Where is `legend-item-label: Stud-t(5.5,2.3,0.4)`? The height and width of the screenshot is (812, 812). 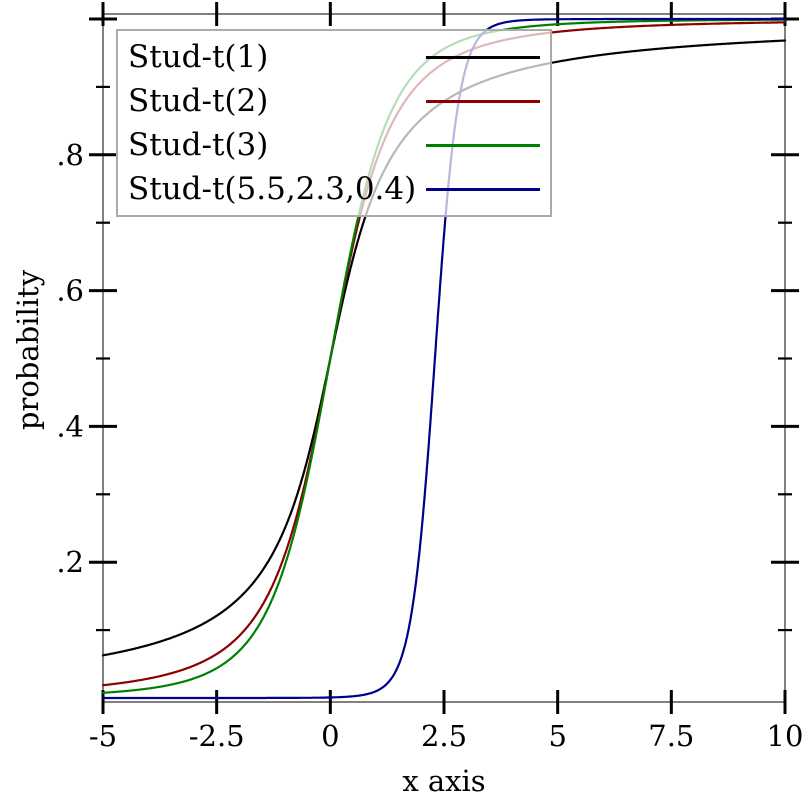 legend-item-label: Stud-t(5.5,2.3,0.4) is located at coordinates (272, 189).